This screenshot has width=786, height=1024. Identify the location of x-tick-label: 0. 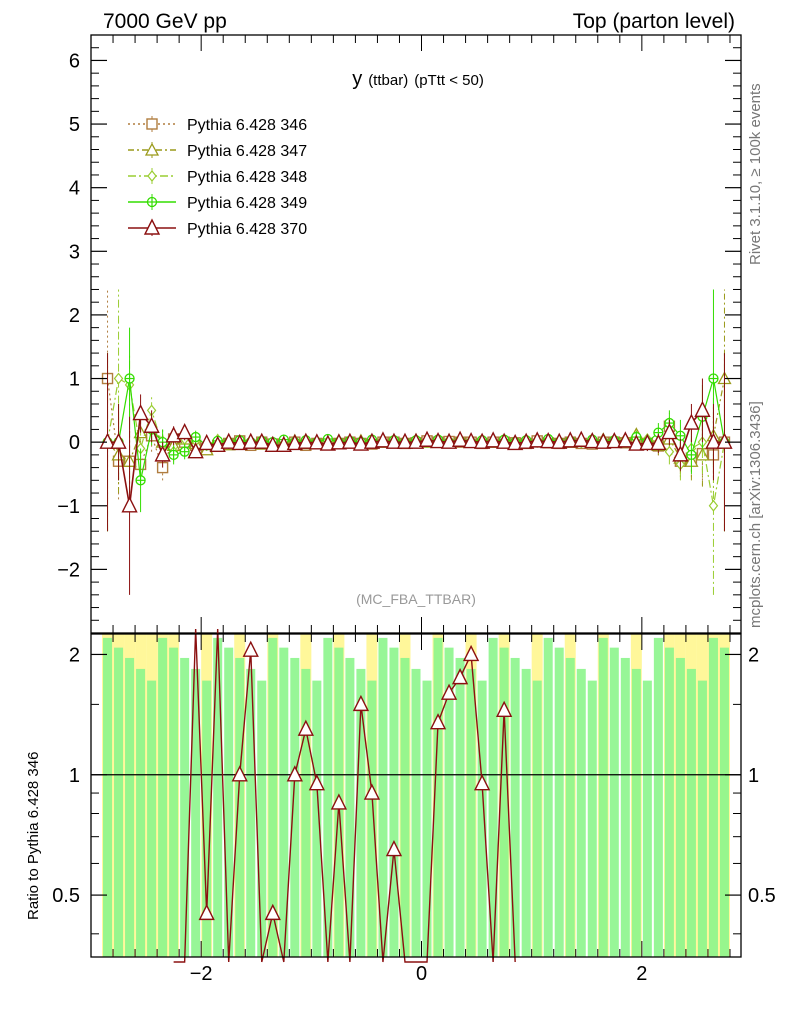
(421, 974).